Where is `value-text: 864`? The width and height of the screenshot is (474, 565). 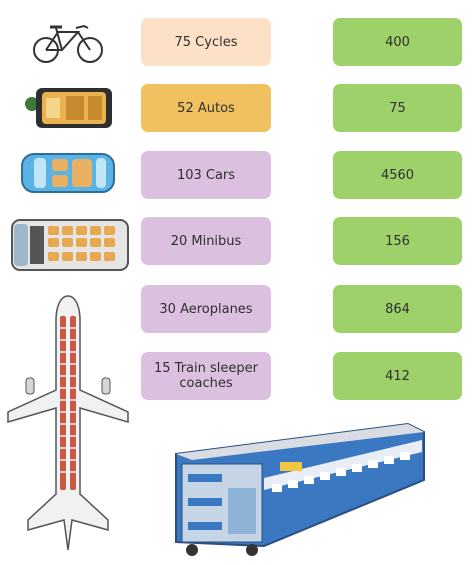 value-text: 864 is located at coordinates (397, 309).